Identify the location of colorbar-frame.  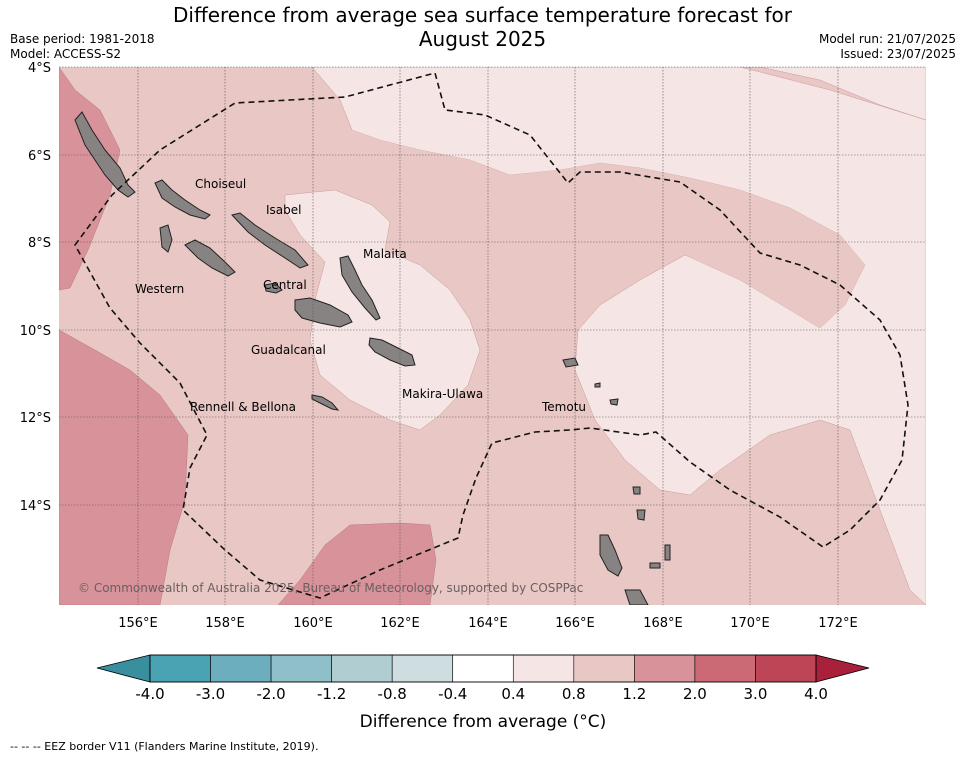
(483, 668).